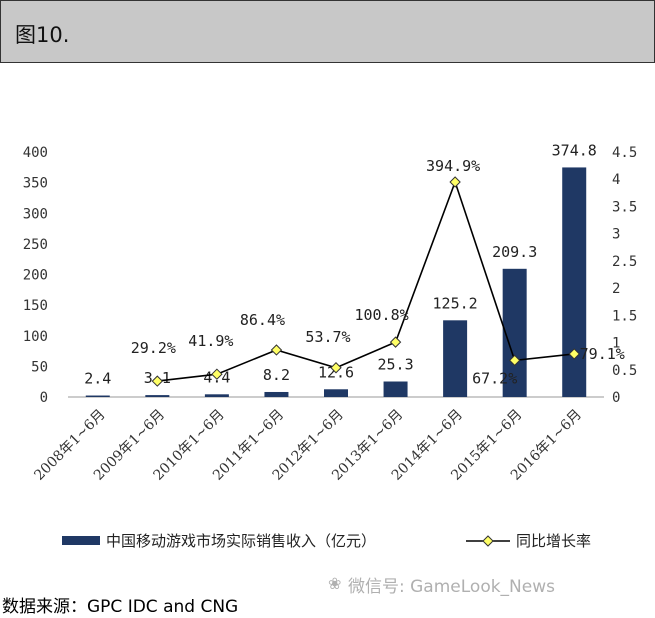 The width and height of the screenshot is (655, 618). What do you see at coordinates (455, 303) in the screenshot?
I see `bar-data-label: 125.2` at bounding box center [455, 303].